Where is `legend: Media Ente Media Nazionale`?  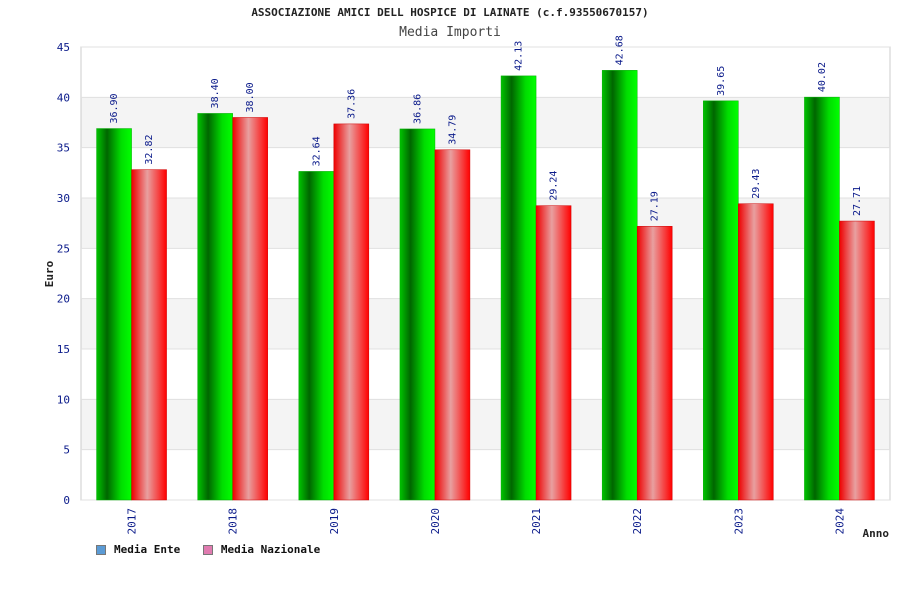 legend: Media Ente Media Nazionale is located at coordinates (216, 550).